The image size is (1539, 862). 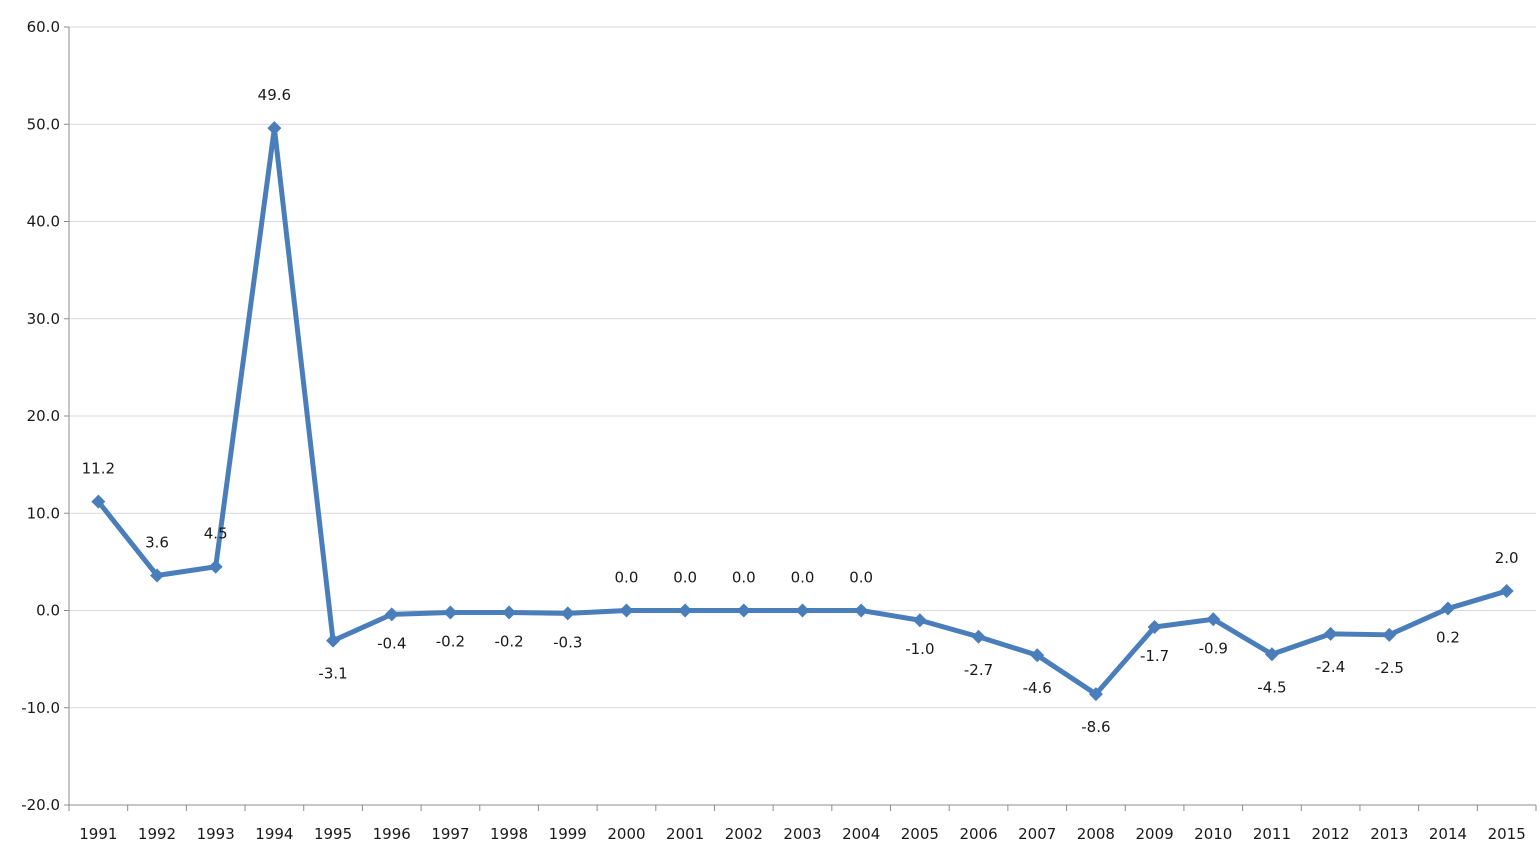 What do you see at coordinates (509, 834) in the screenshot?
I see `x-tick-label: 1998` at bounding box center [509, 834].